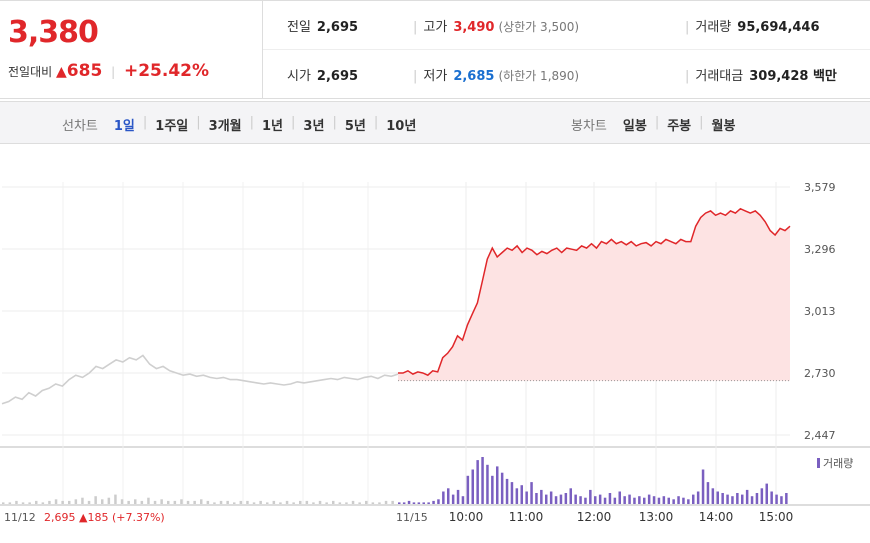 This screenshot has height=543, width=870. Describe the element at coordinates (299, 27) in the screenshot. I see `prev-close-label: 전일` at that location.